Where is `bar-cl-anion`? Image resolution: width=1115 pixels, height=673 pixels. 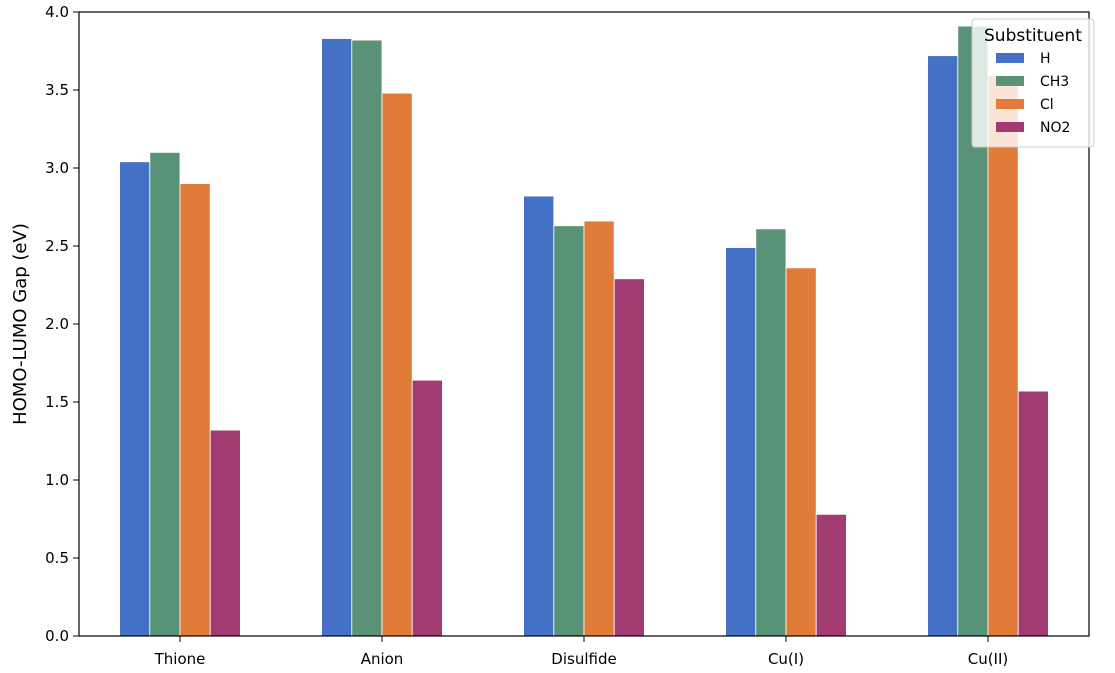 bar-cl-anion is located at coordinates (397, 364).